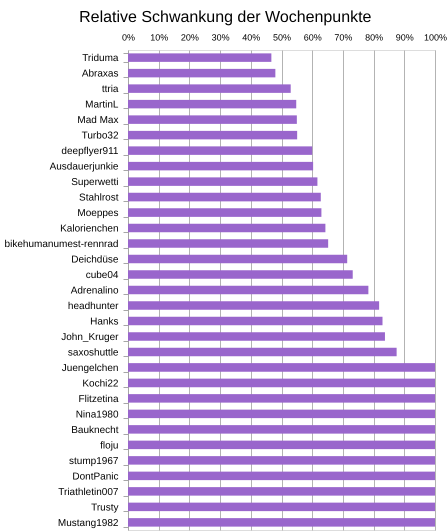 Image resolution: width=448 pixels, height=532 pixels. Describe the element at coordinates (251, 37) in the screenshot. I see `x-tick-label: 40%` at that location.